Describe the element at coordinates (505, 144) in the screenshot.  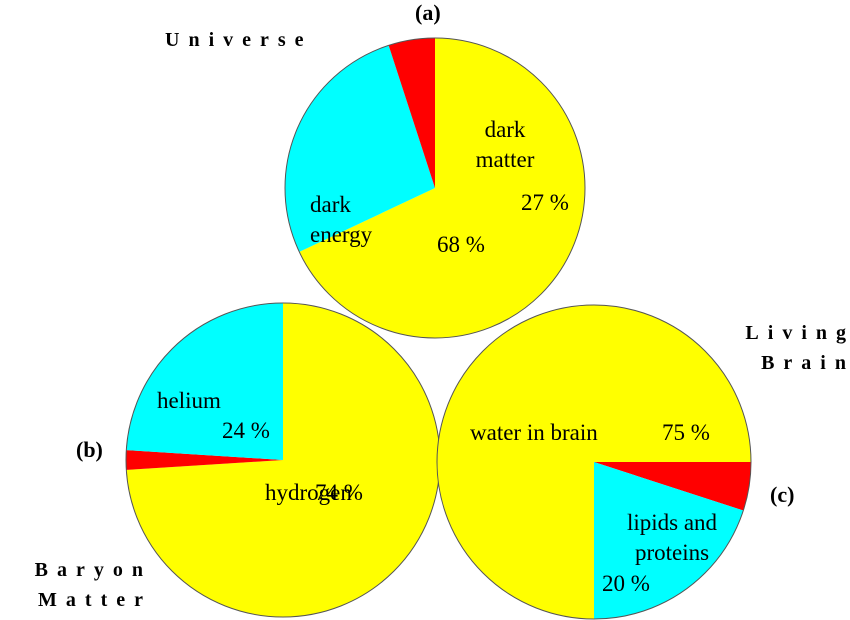
I see `slice-label: dark matter` at that location.